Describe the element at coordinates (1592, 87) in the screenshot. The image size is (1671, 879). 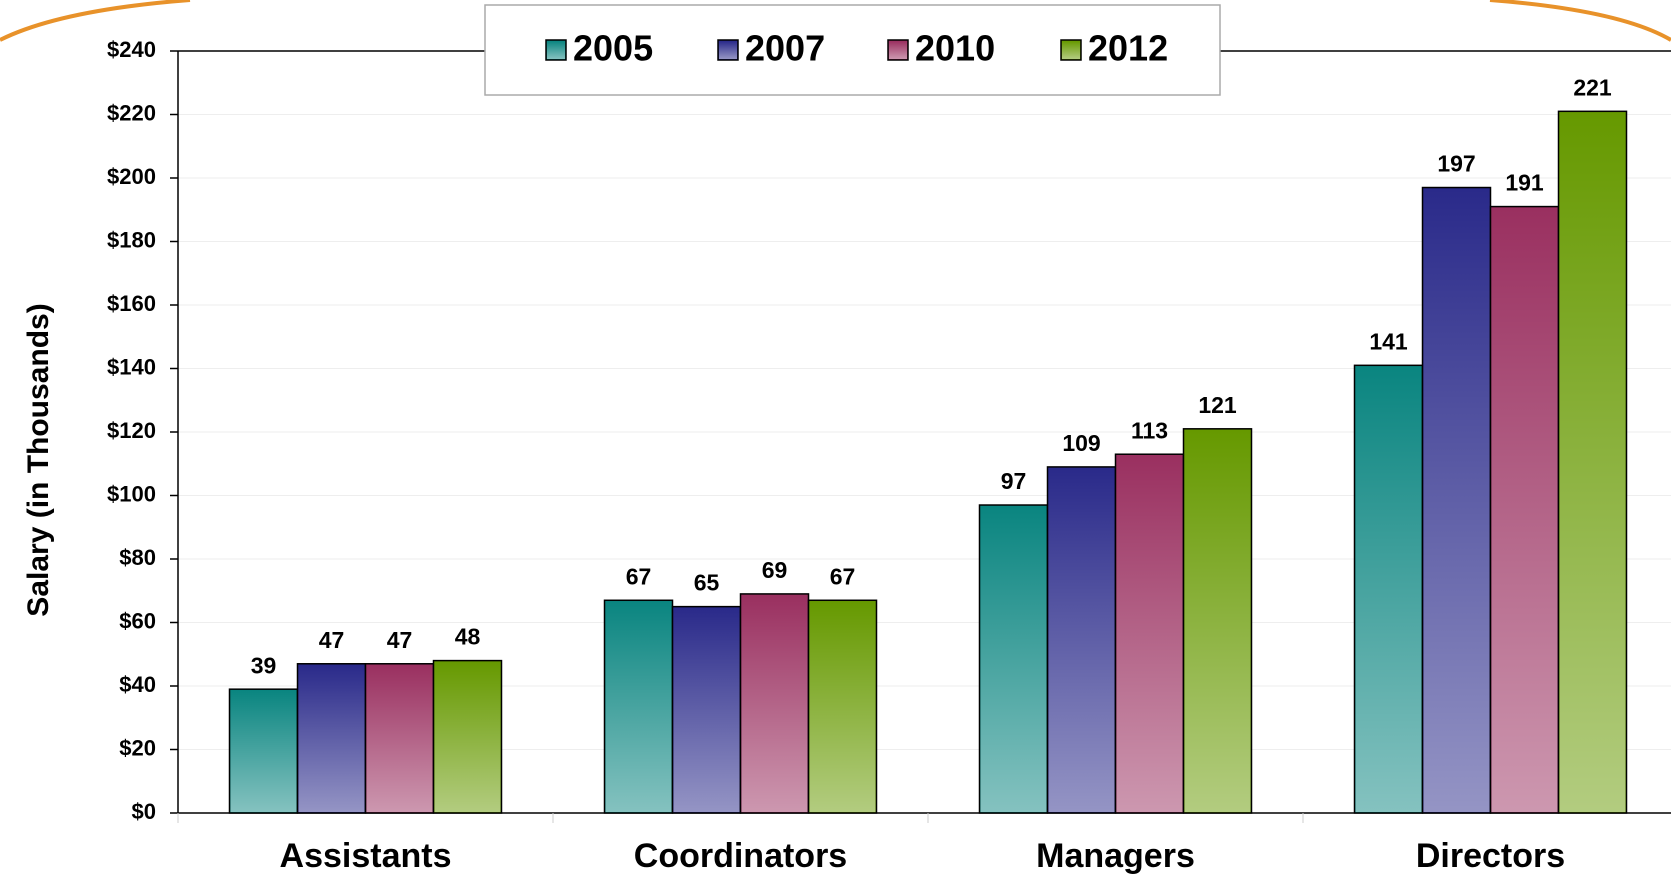
I see `value-label: 221` at that location.